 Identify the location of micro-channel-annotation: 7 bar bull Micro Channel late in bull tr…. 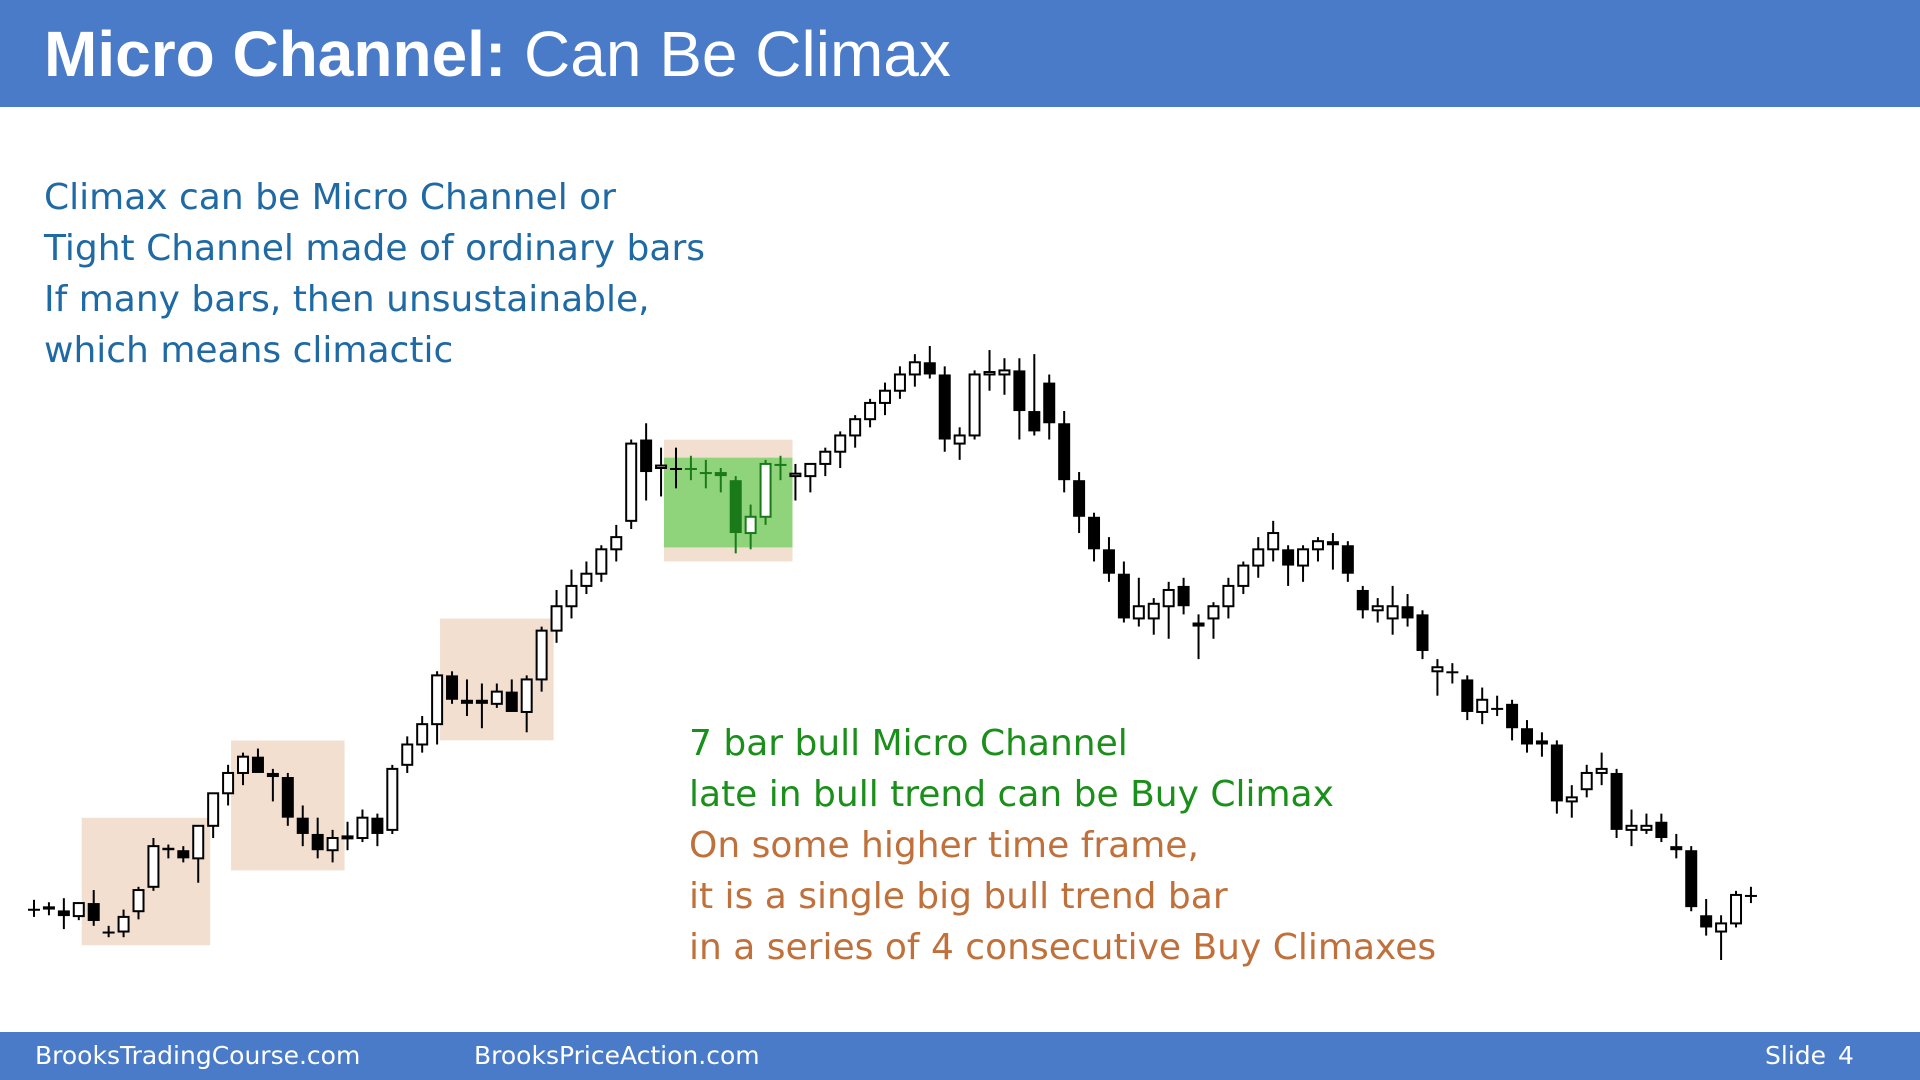
(1062, 845).